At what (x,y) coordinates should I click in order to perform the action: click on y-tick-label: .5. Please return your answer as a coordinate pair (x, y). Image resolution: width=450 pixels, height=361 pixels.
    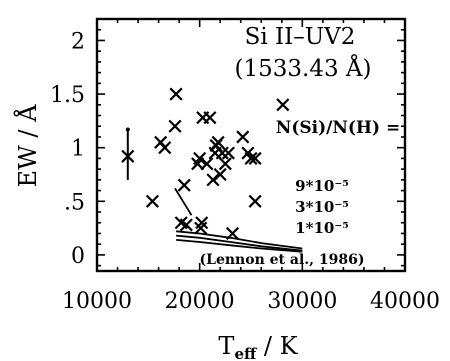
    Looking at the image, I should click on (74, 202).